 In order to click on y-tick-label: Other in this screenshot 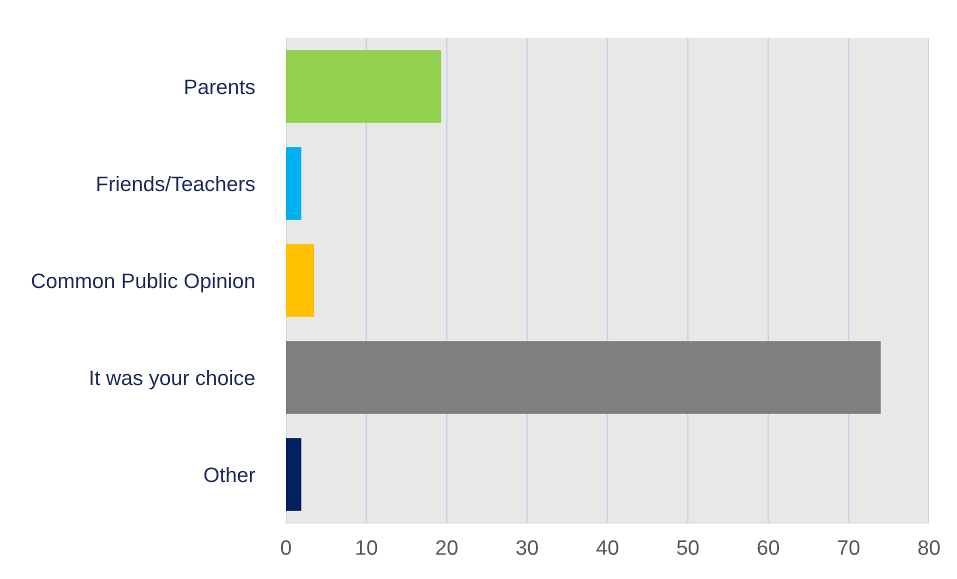, I will do `click(230, 474)`.